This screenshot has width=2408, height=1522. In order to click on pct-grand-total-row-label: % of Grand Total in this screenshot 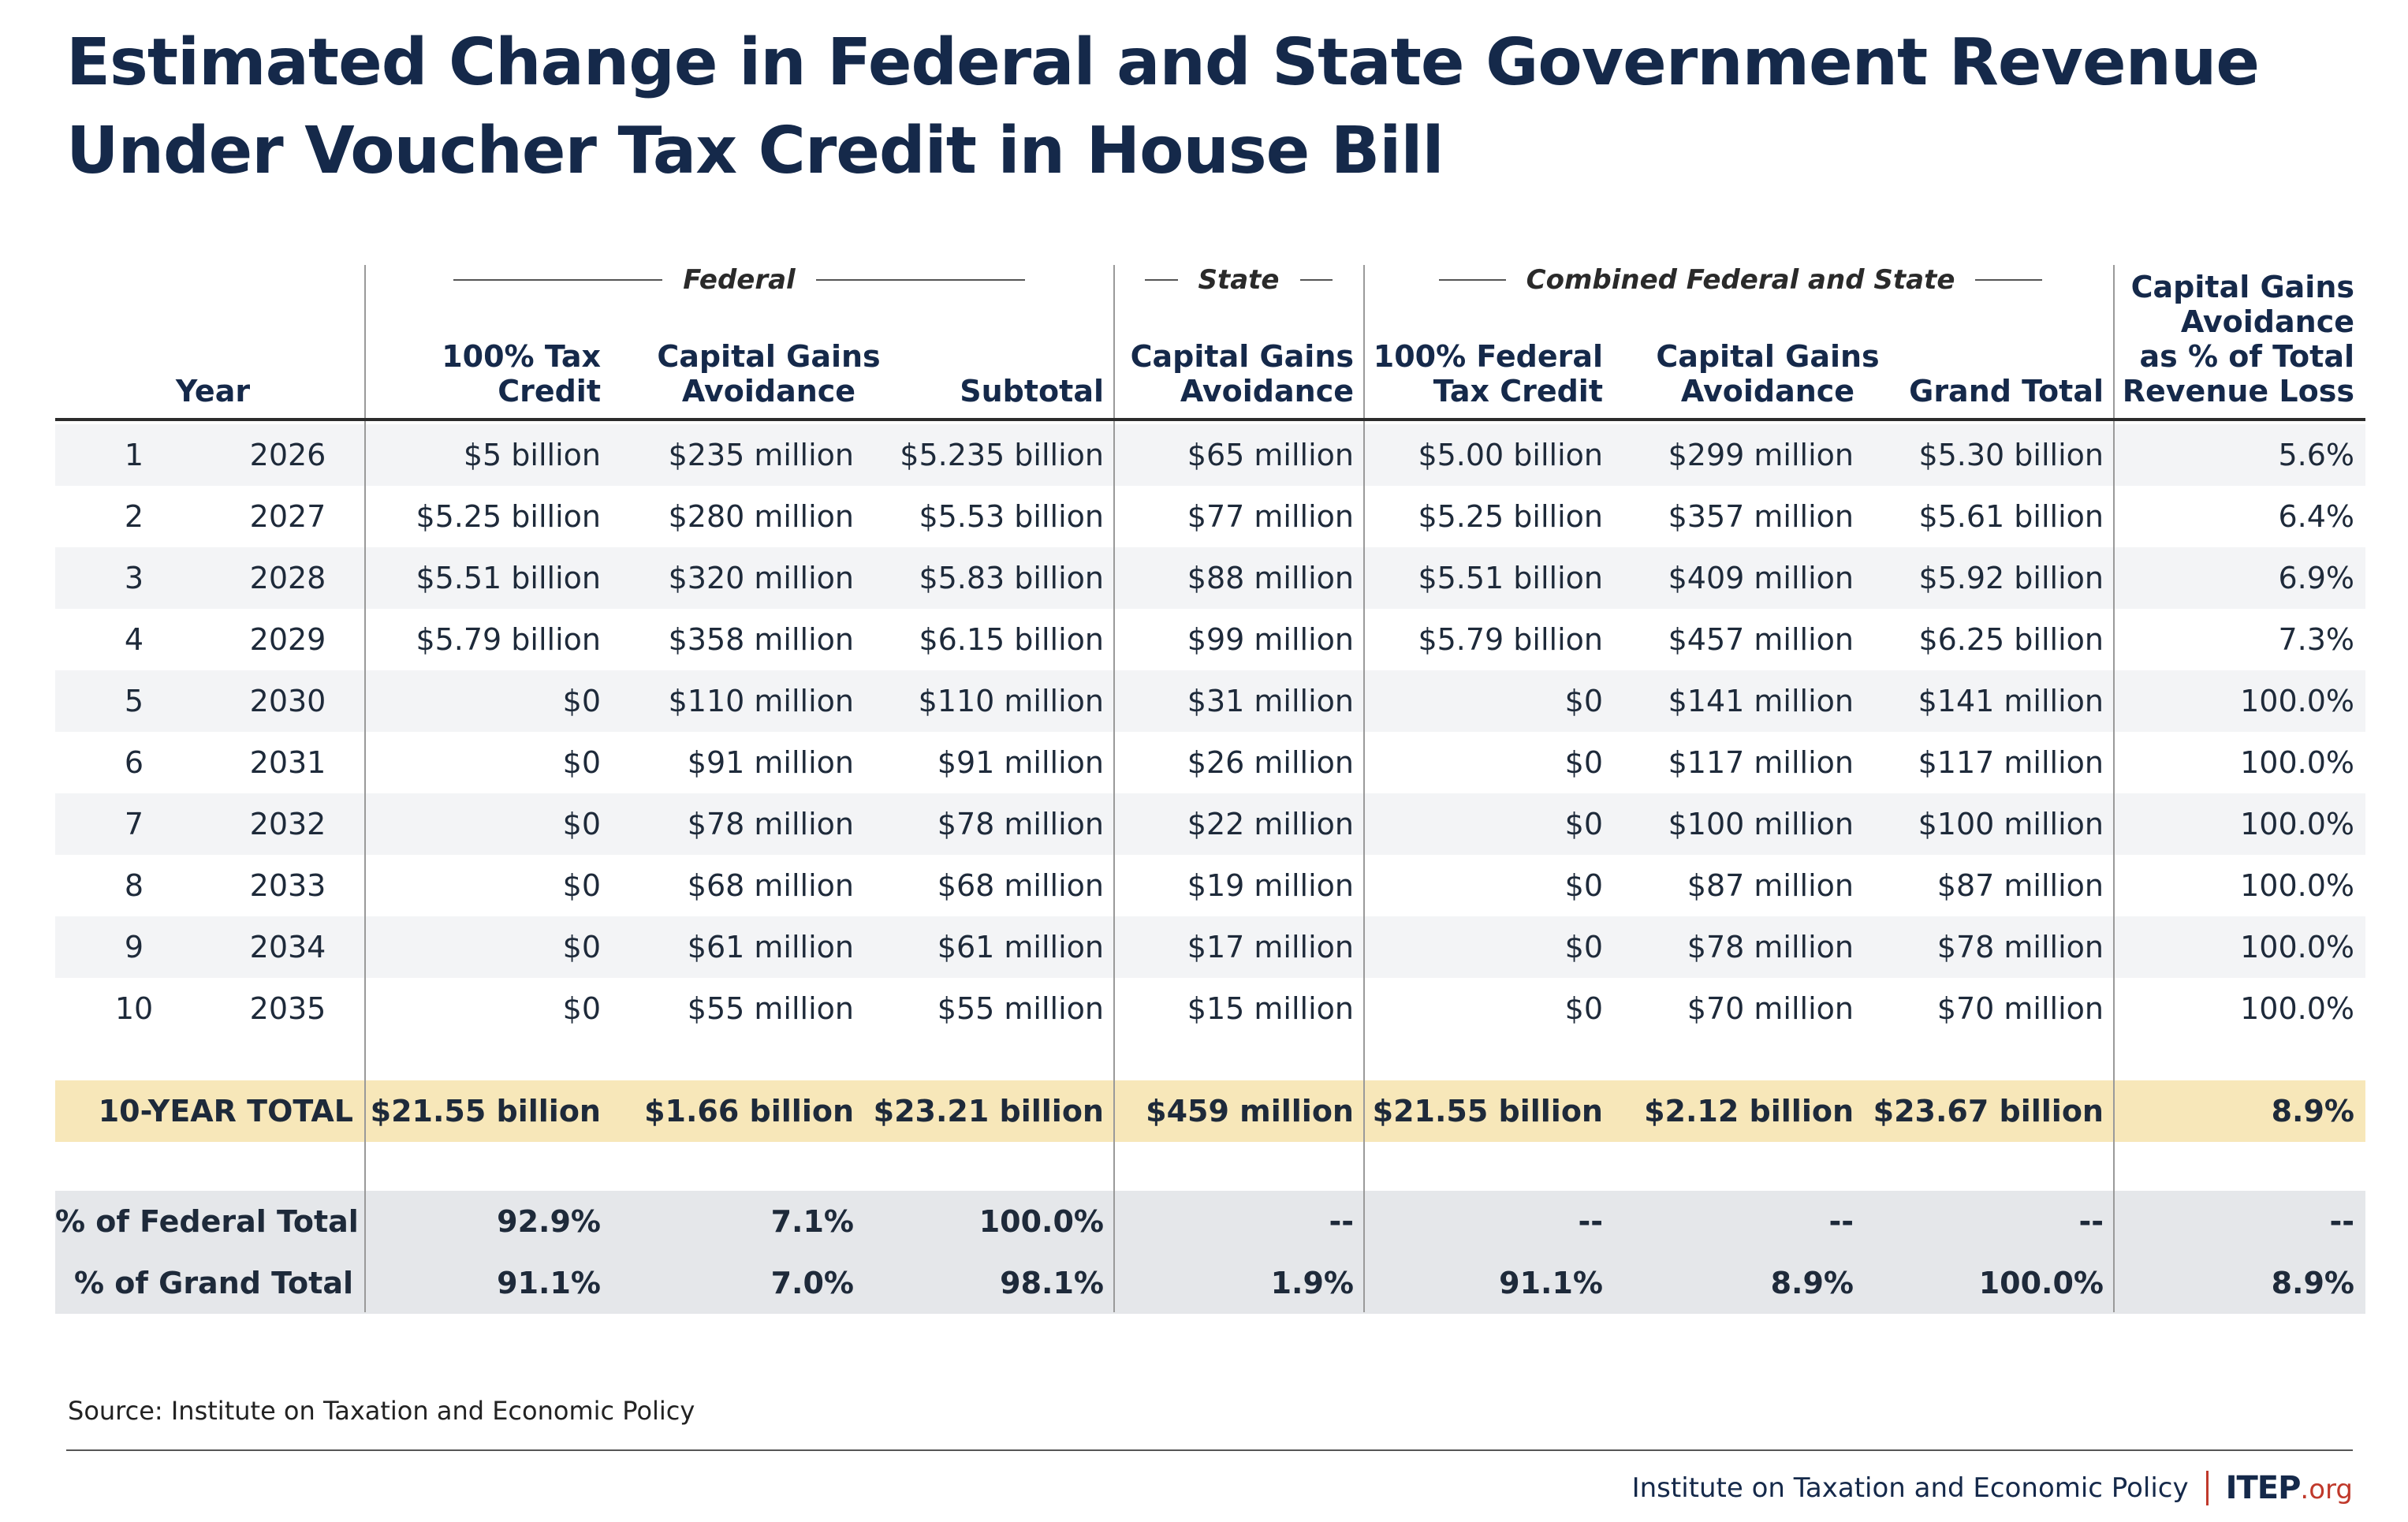, I will do `click(213, 1283)`.